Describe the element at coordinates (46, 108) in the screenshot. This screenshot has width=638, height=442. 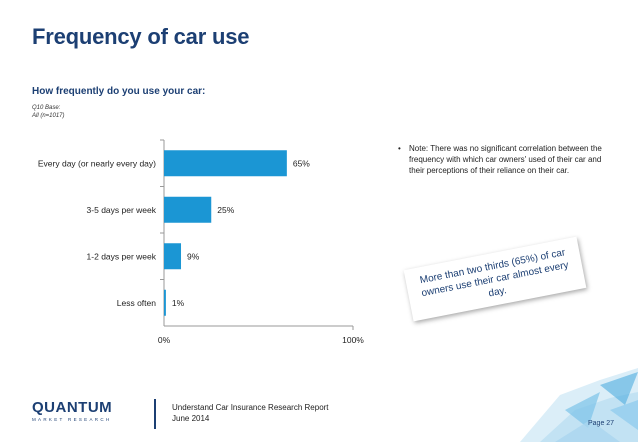
I see `base-line-1: Q10 Base:` at that location.